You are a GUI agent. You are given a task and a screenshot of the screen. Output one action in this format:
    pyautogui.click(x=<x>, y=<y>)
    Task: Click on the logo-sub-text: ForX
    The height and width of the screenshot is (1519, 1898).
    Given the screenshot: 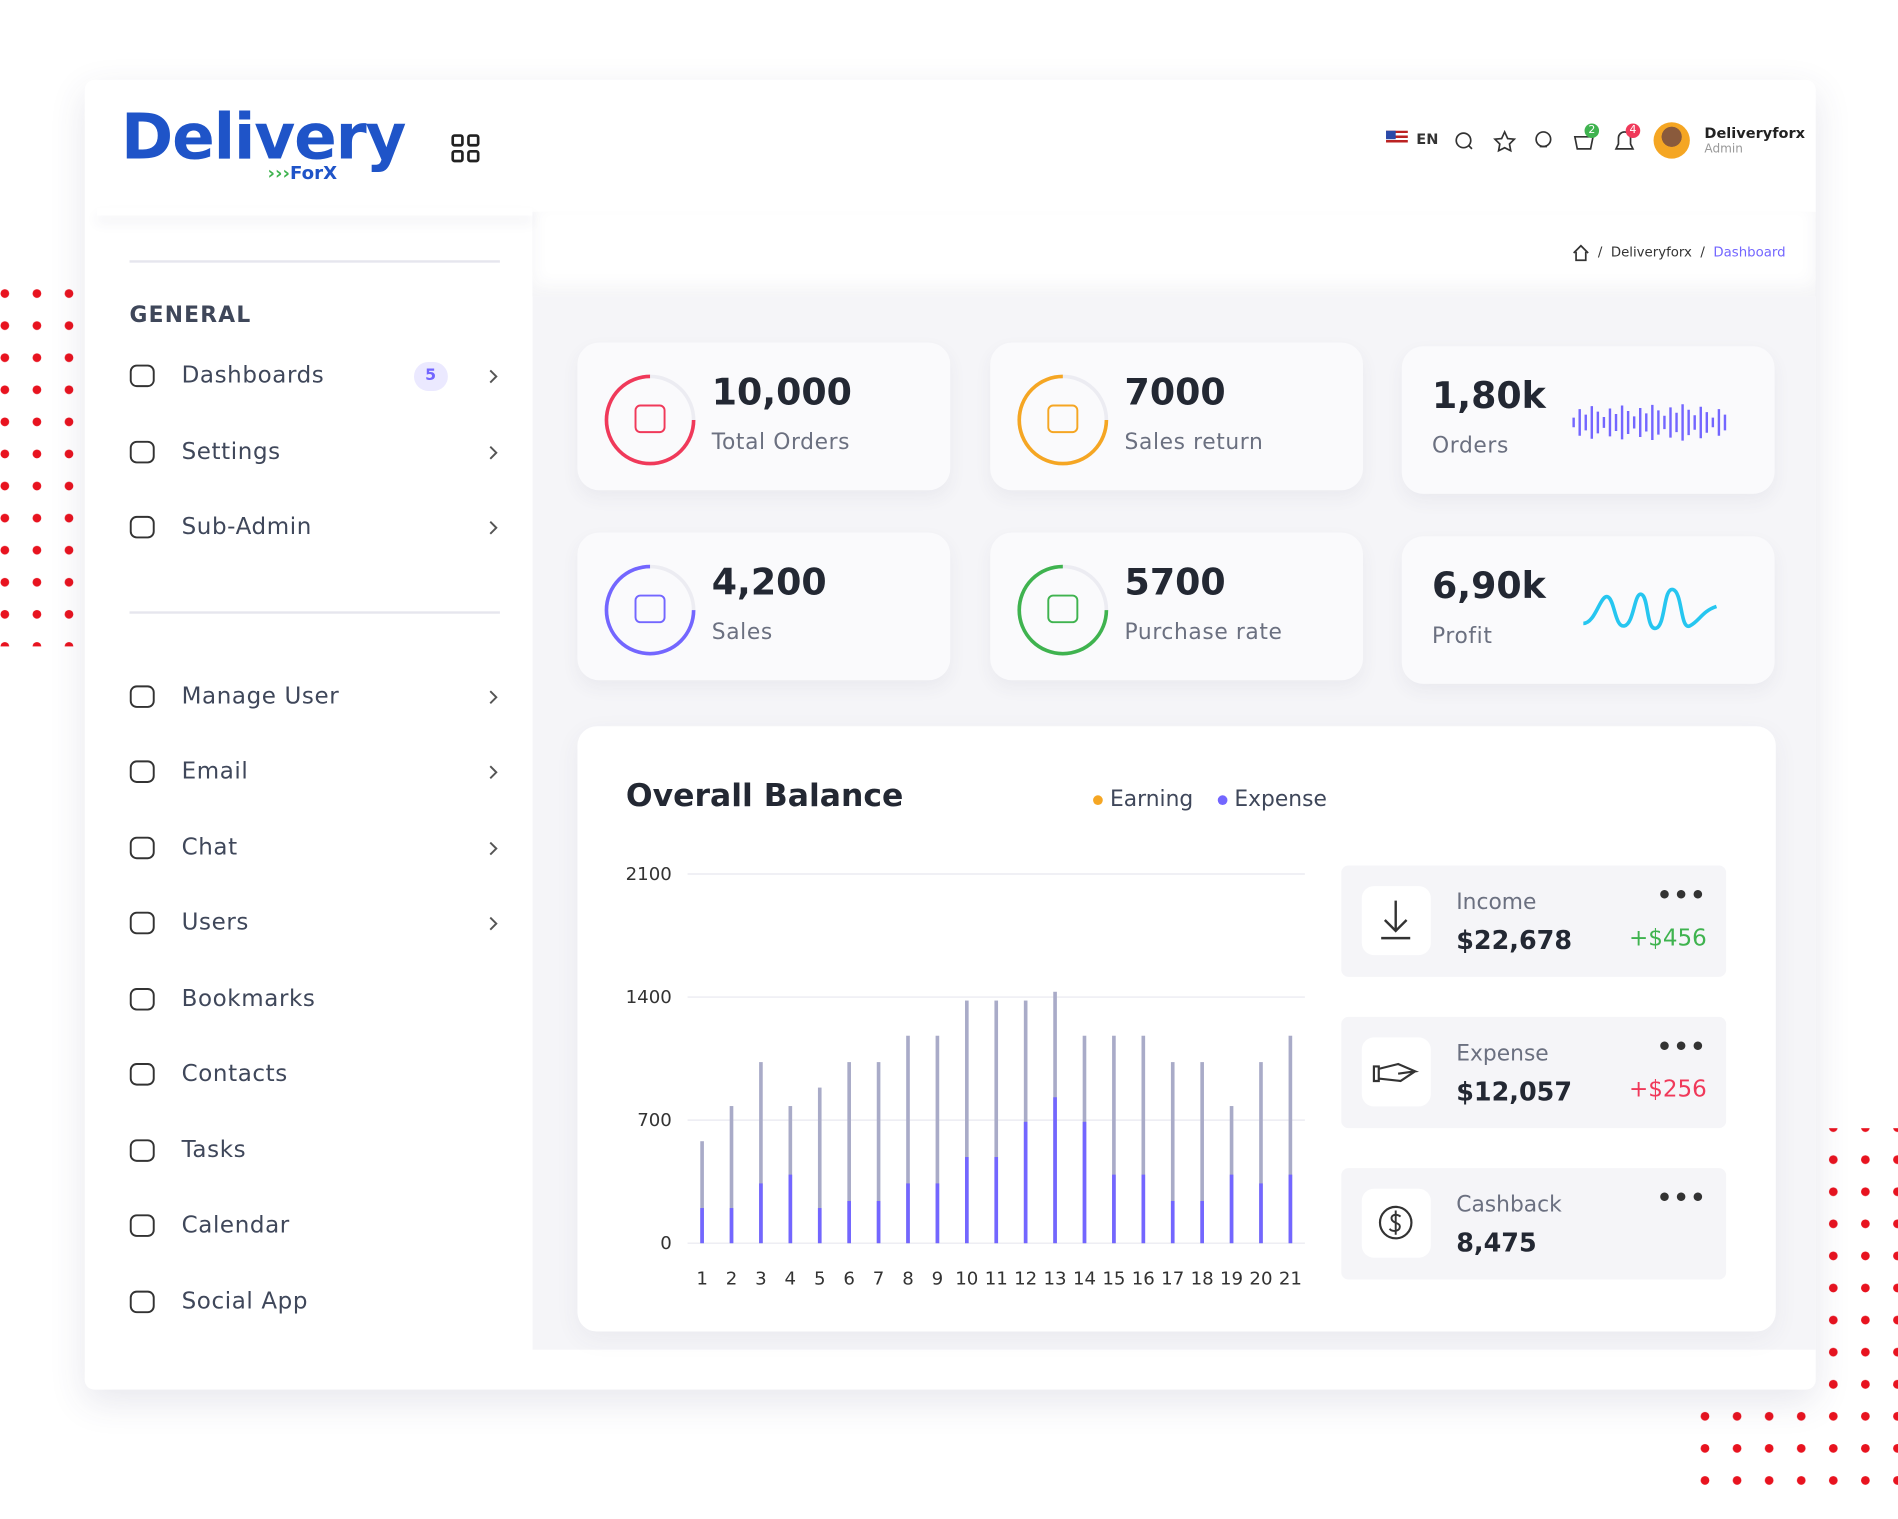 What is the action you would take?
    pyautogui.click(x=313, y=173)
    